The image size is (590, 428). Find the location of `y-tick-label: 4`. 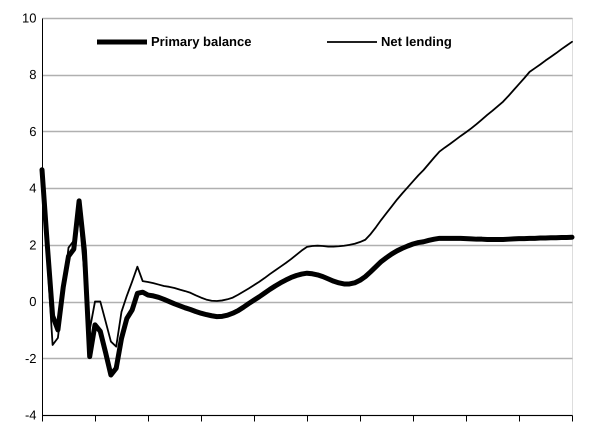

y-tick-label: 4 is located at coordinates (32, 188).